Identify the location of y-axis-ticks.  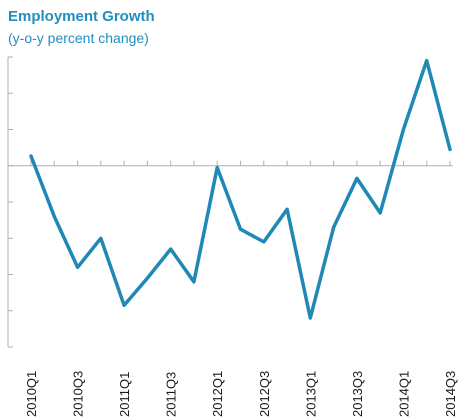
(10, 202).